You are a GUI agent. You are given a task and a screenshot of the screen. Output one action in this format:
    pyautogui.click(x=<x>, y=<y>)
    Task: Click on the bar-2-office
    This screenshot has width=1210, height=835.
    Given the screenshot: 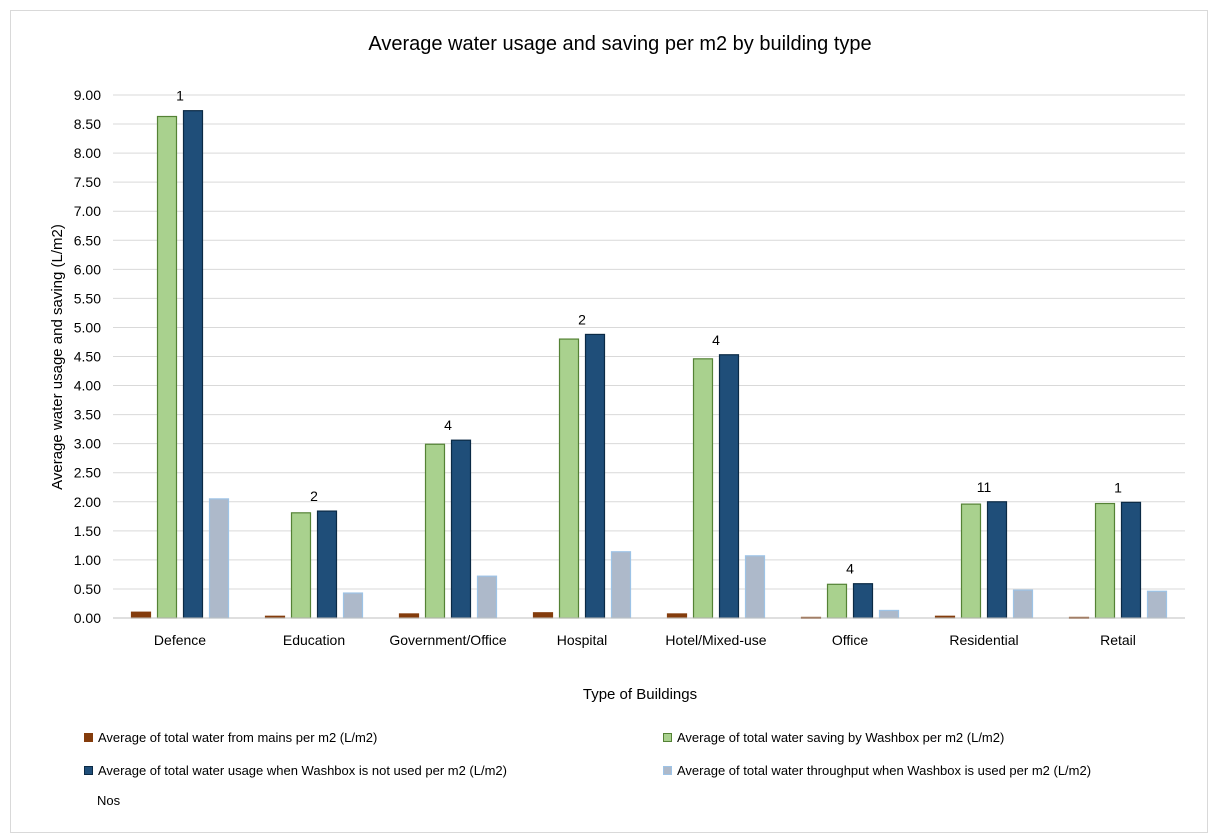 What is the action you would take?
    pyautogui.click(x=837, y=601)
    